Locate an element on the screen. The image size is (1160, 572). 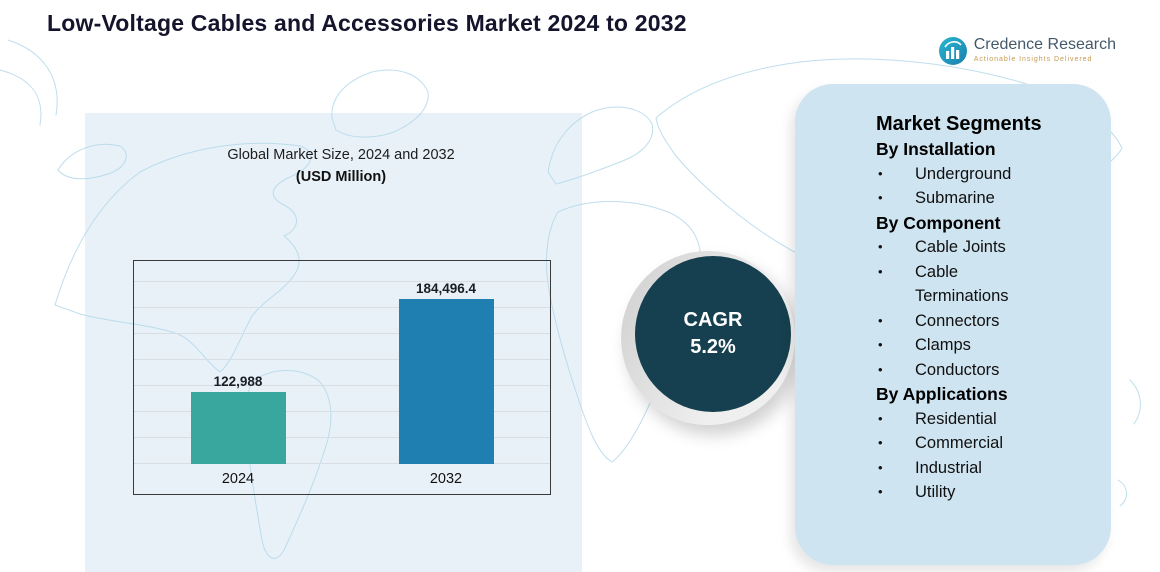
segment-item: • Connectors is located at coordinates (979, 321).